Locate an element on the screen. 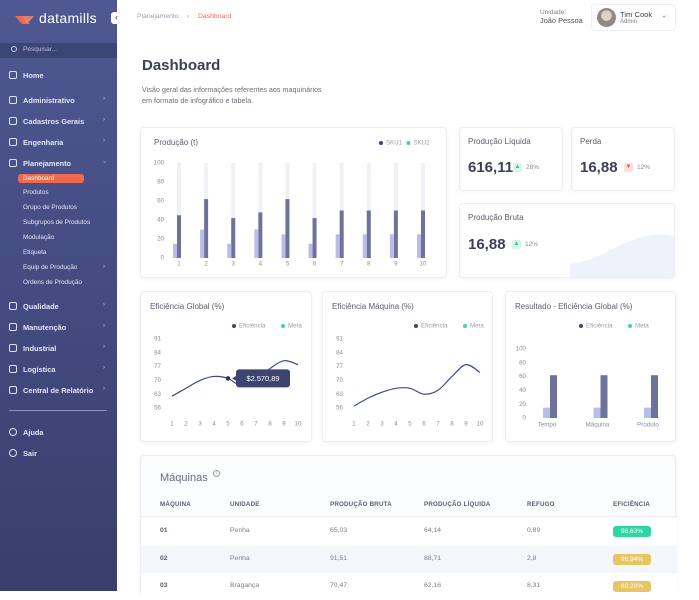 The image size is (699, 600). y-tick-label: 20 is located at coordinates (160, 239).